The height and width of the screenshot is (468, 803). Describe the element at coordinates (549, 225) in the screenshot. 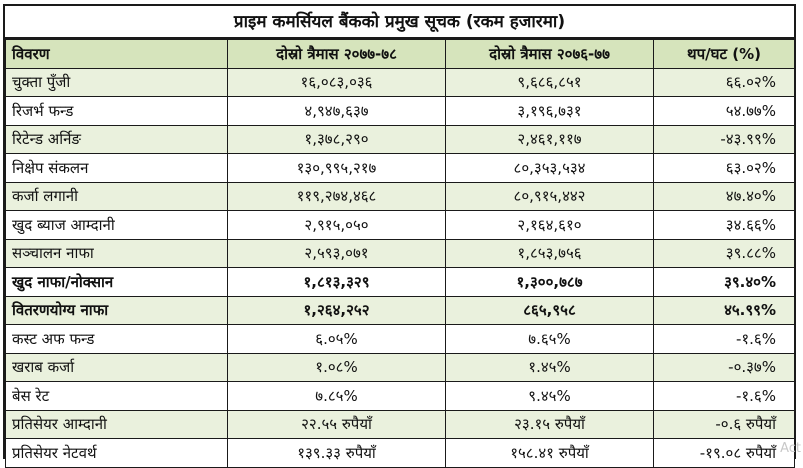

I see `value-2076-77: २,१६४,६१०` at that location.